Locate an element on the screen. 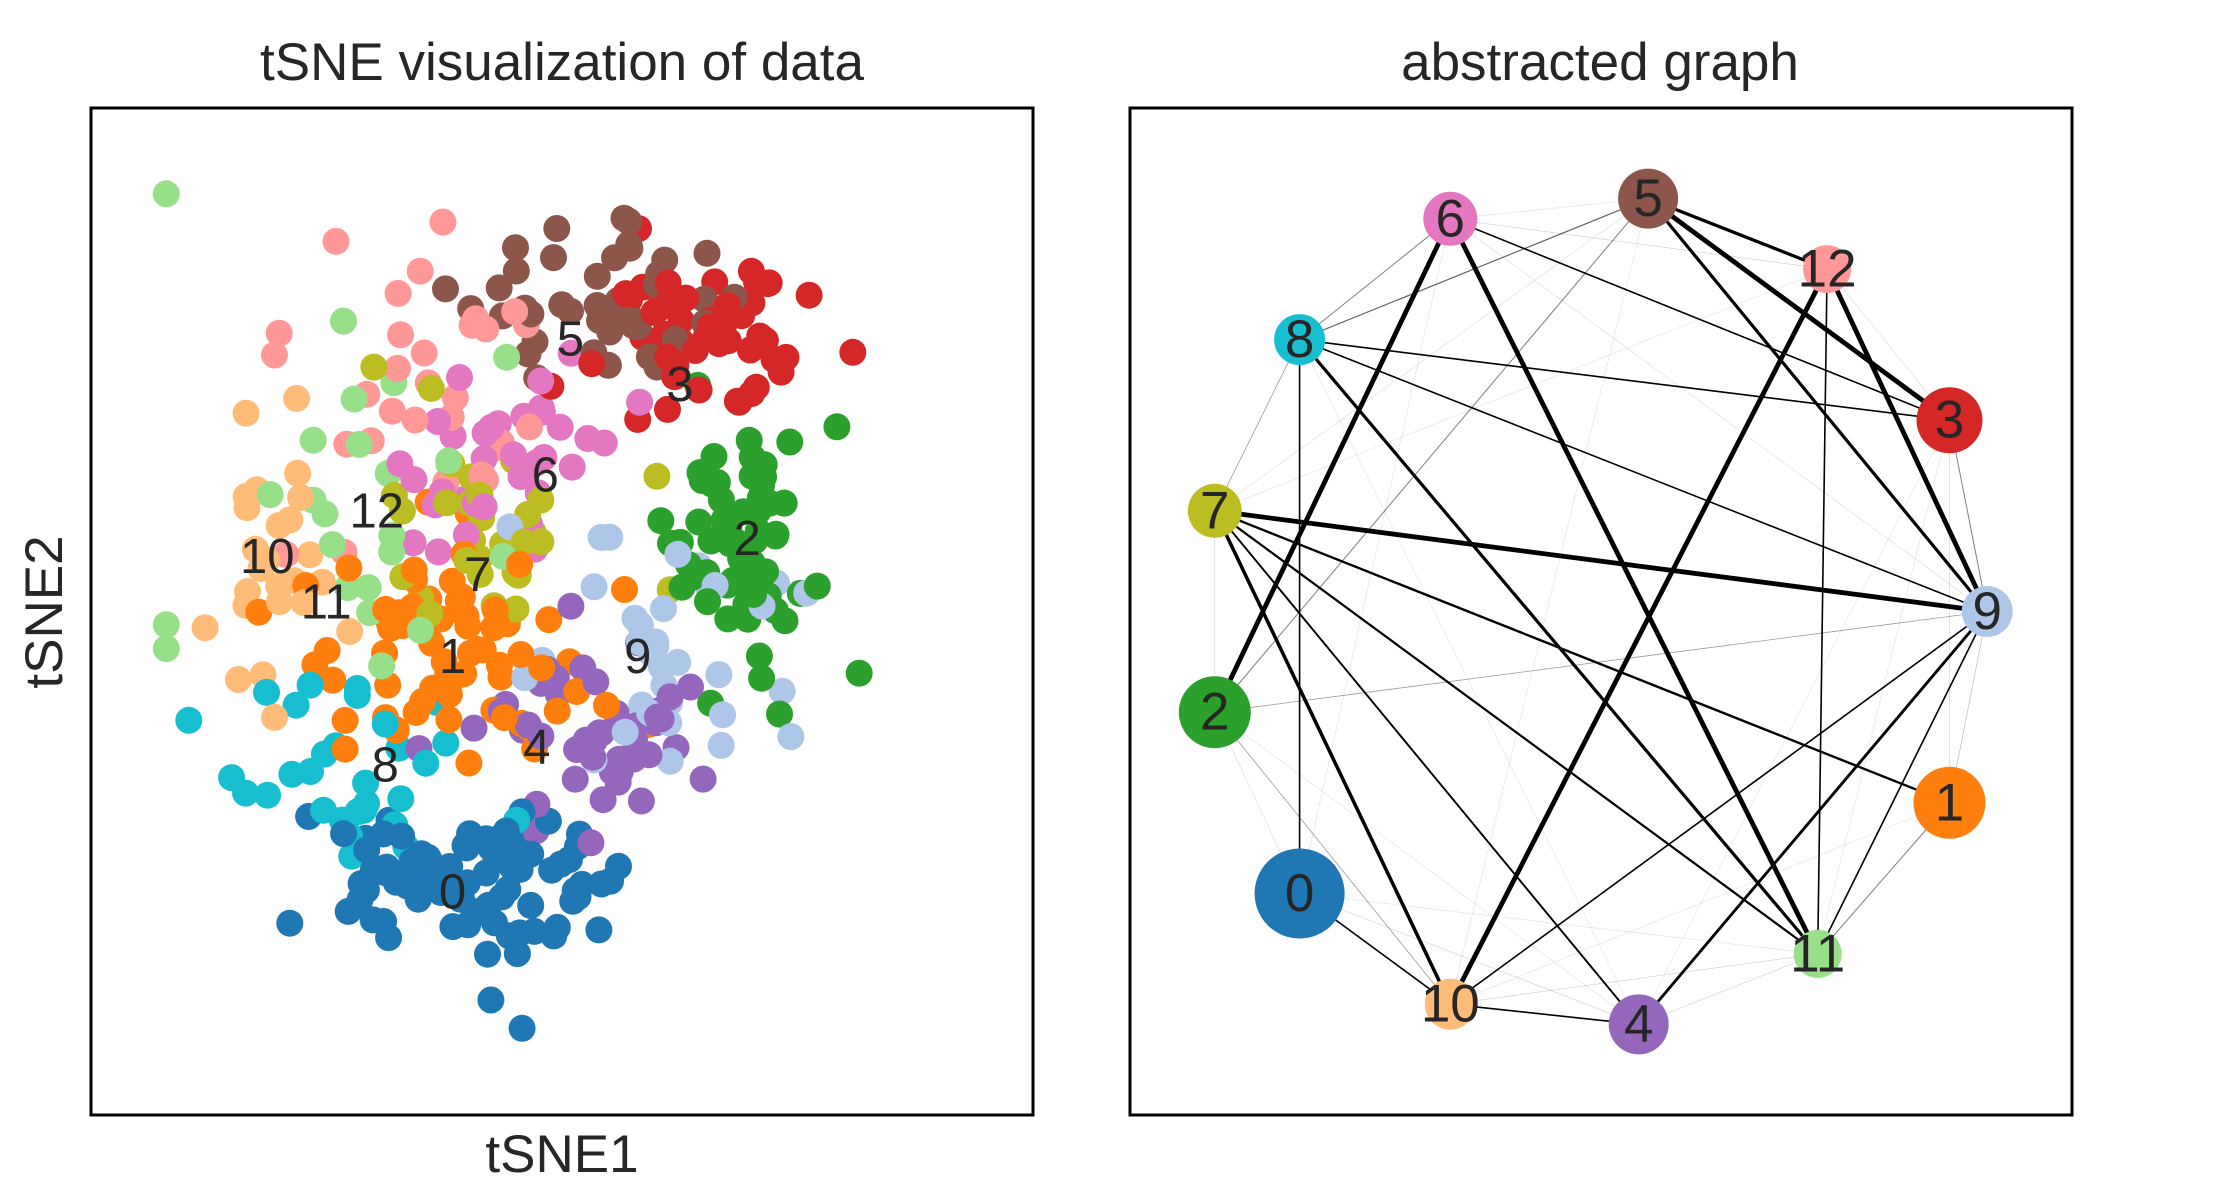  cluster-label-7: 7 is located at coordinates (477, 575).